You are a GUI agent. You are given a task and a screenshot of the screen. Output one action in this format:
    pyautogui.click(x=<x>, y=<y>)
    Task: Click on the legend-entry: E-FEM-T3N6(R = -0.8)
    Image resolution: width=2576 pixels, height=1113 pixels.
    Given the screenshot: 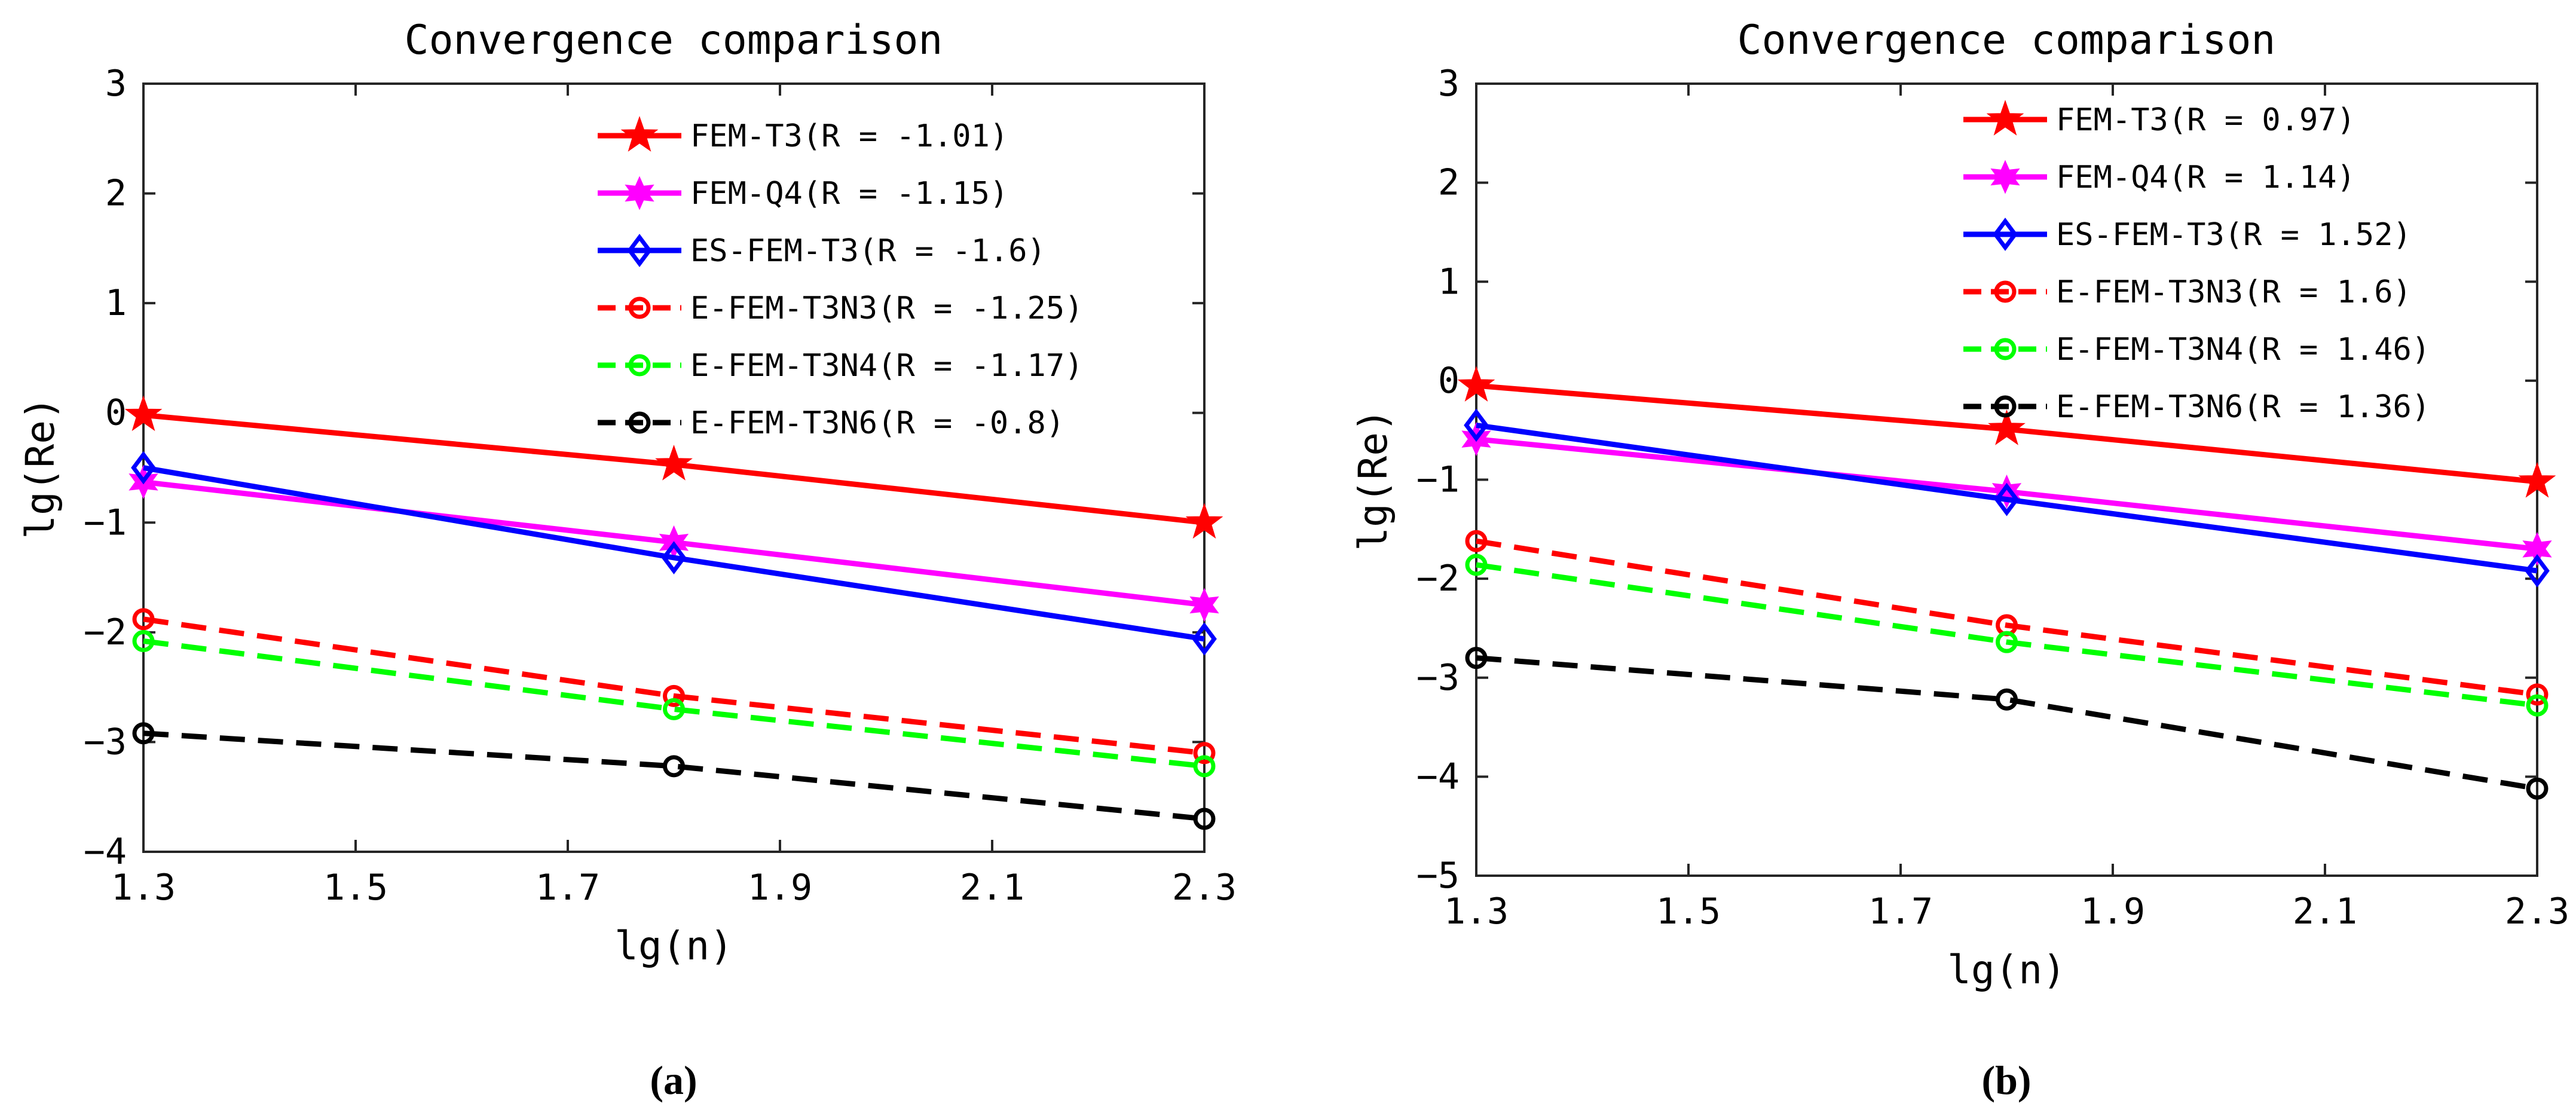 What is the action you would take?
    pyautogui.click(x=877, y=423)
    